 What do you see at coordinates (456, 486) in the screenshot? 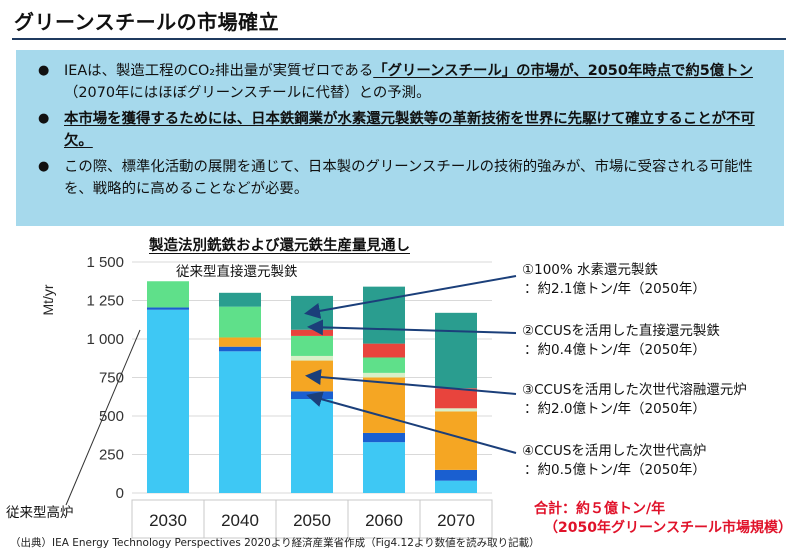
I see `bar-segment-2070-s0` at bounding box center [456, 486].